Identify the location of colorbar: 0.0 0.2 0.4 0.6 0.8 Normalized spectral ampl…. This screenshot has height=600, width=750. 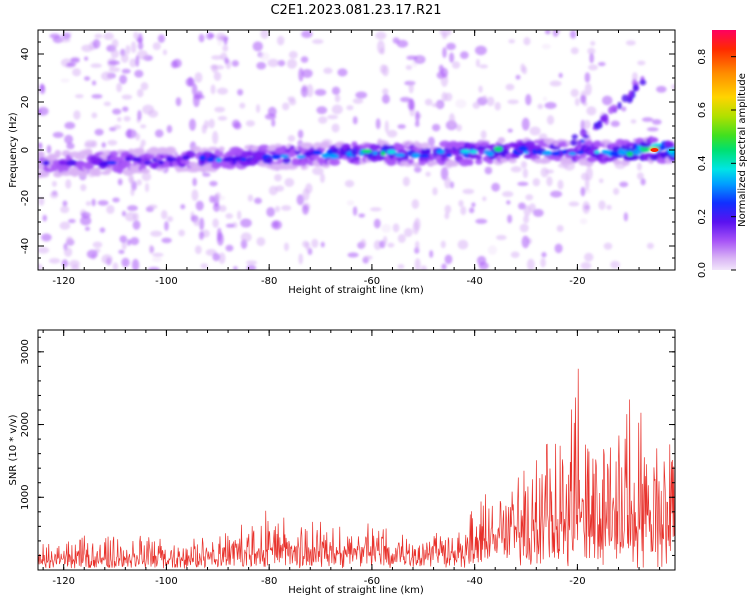
(722, 154).